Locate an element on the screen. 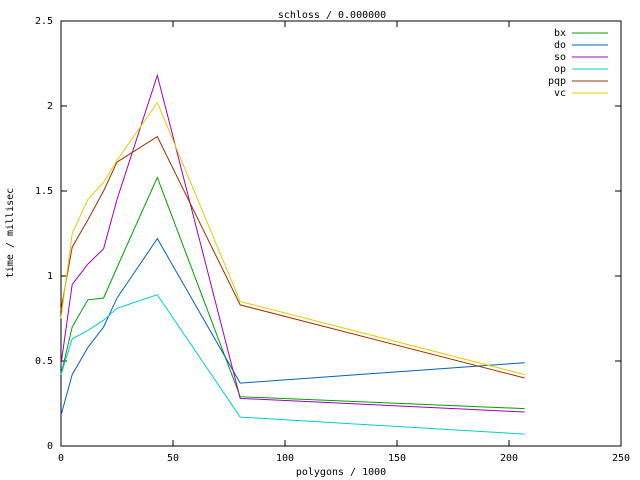 The height and width of the screenshot is (480, 640). y-tick-label: 0.5 is located at coordinates (44, 361).